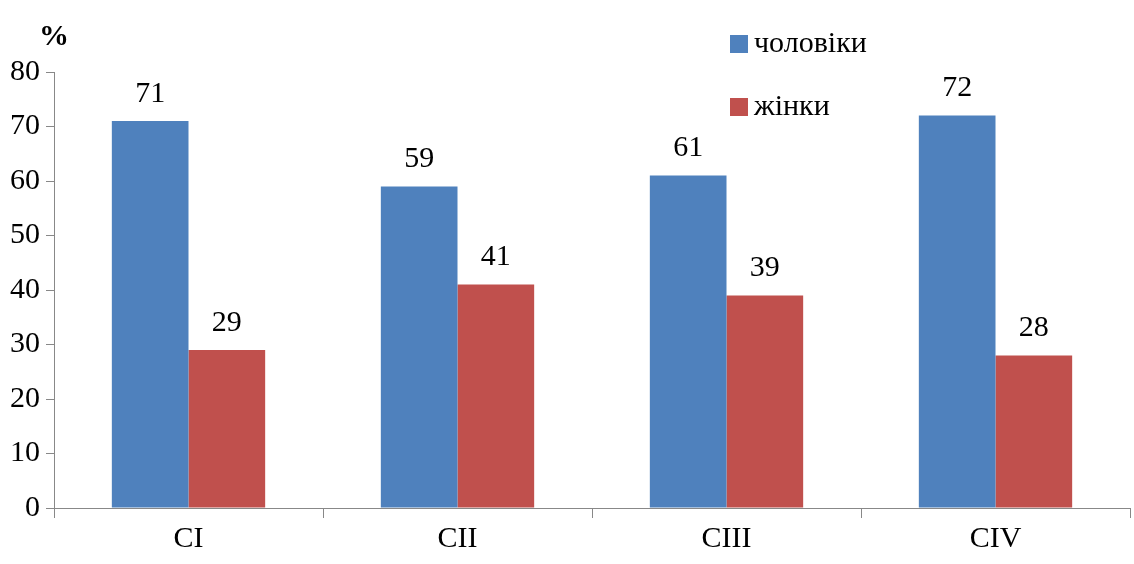 The width and height of the screenshot is (1134, 564). I want to click on x-tick-label: CII, so click(457, 536).